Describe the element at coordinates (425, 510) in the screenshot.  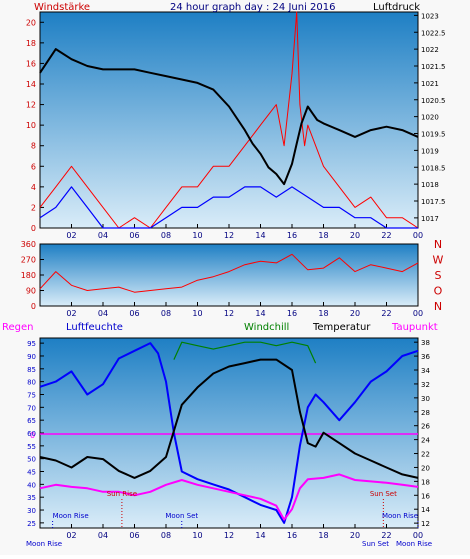
I see `temperature-tick-label: 14` at that location.